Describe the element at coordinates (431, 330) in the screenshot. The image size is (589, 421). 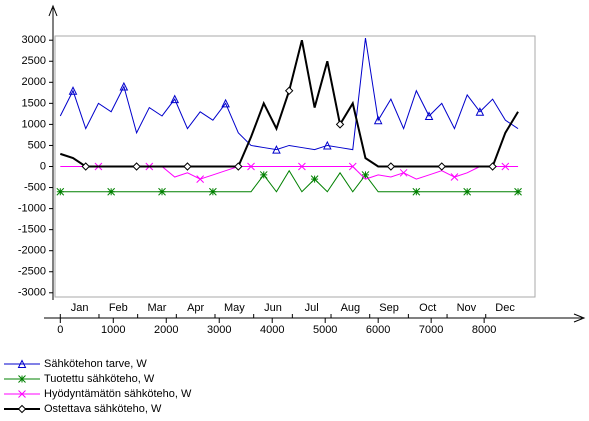
I see `x-tick-label: 7000` at that location.